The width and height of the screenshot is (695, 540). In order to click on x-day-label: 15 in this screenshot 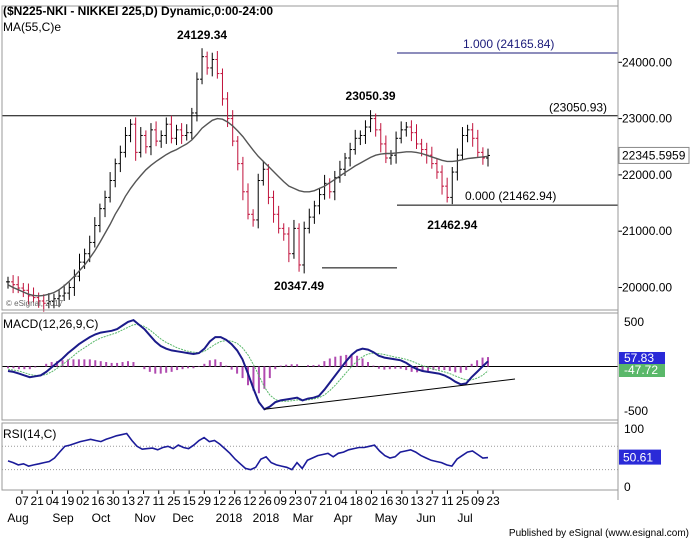, I will do `click(189, 501)`.